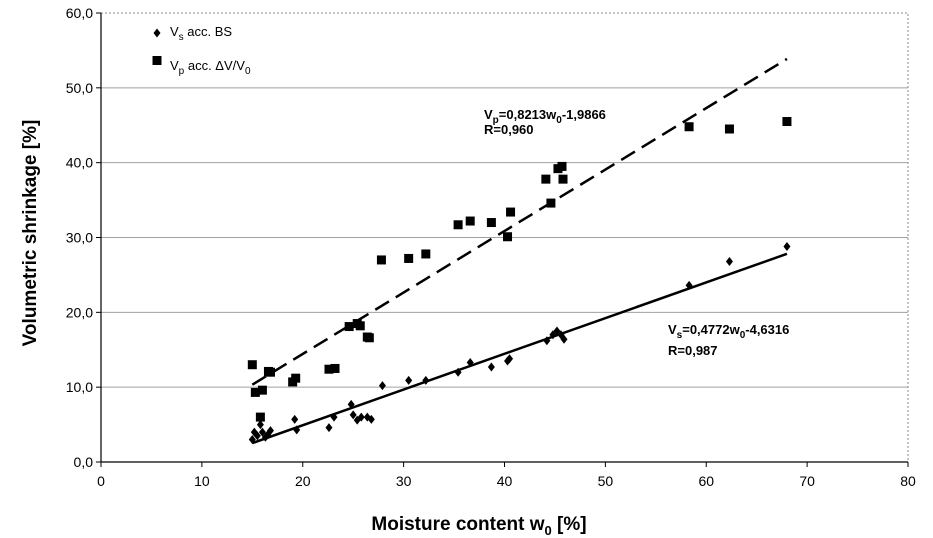  I want to click on legend-label-vs: Vs acc. BS, so click(201, 33).